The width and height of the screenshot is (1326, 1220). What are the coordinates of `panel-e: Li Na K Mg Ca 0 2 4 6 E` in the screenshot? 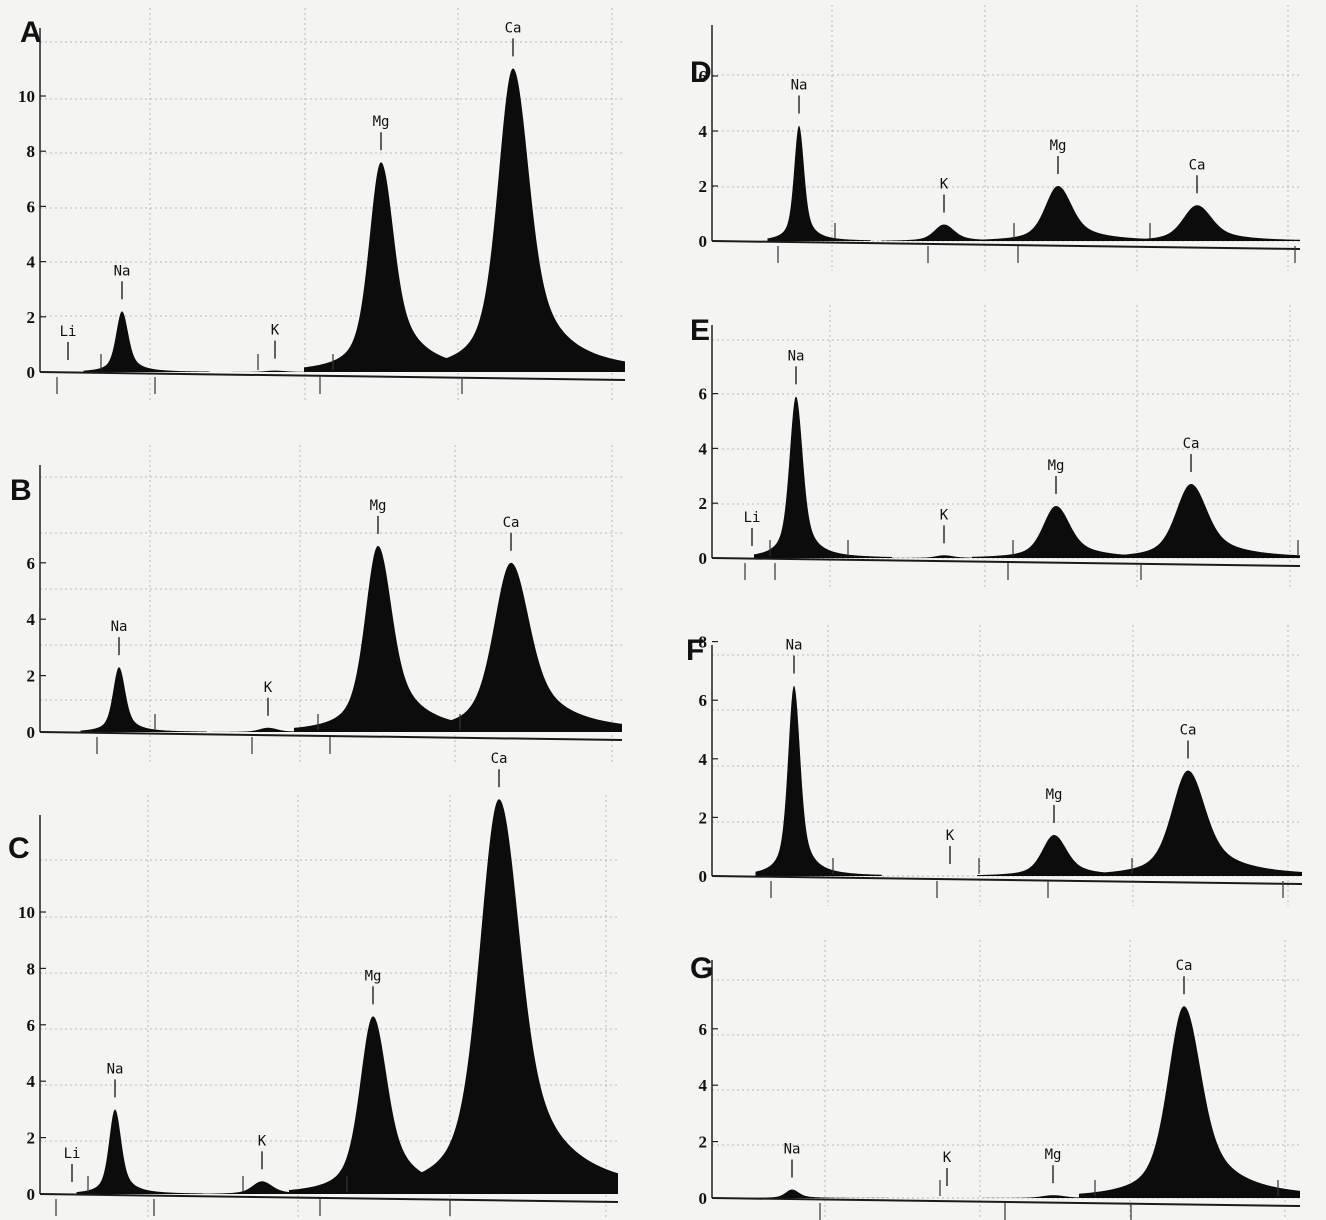 It's located at (995, 446).